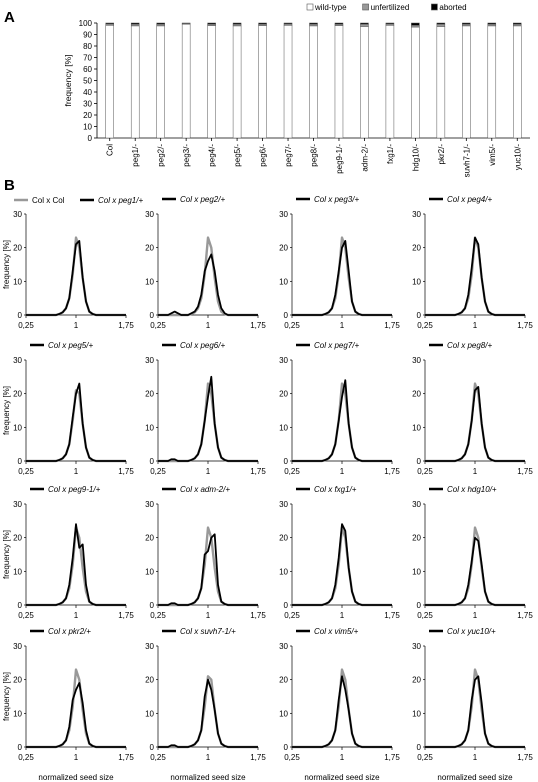 This screenshot has width=538, height=782. Describe the element at coordinates (87, 69) in the screenshot. I see `y-tick-label: 60` at that location.